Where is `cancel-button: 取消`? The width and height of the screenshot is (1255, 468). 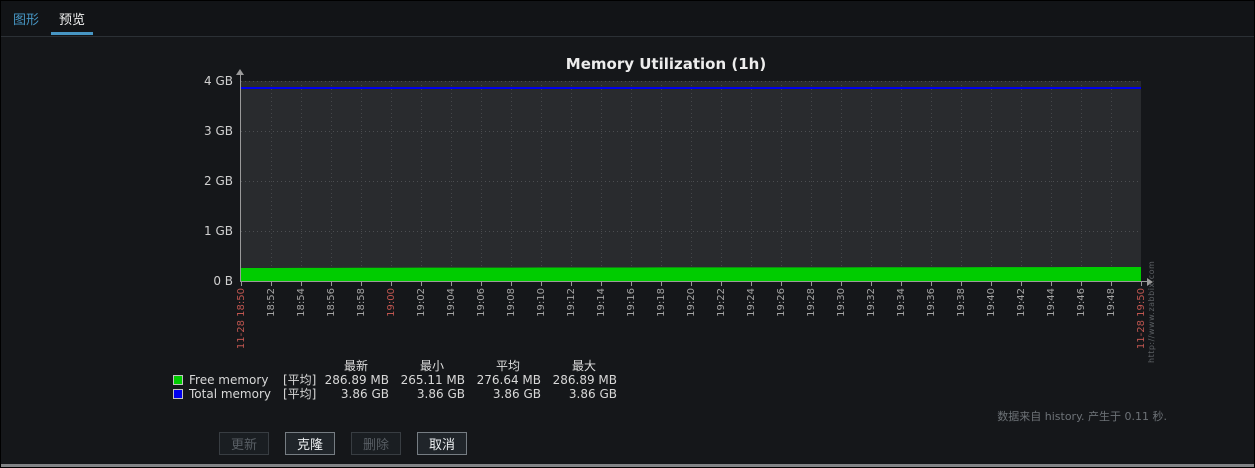 cancel-button: 取消 is located at coordinates (442, 443).